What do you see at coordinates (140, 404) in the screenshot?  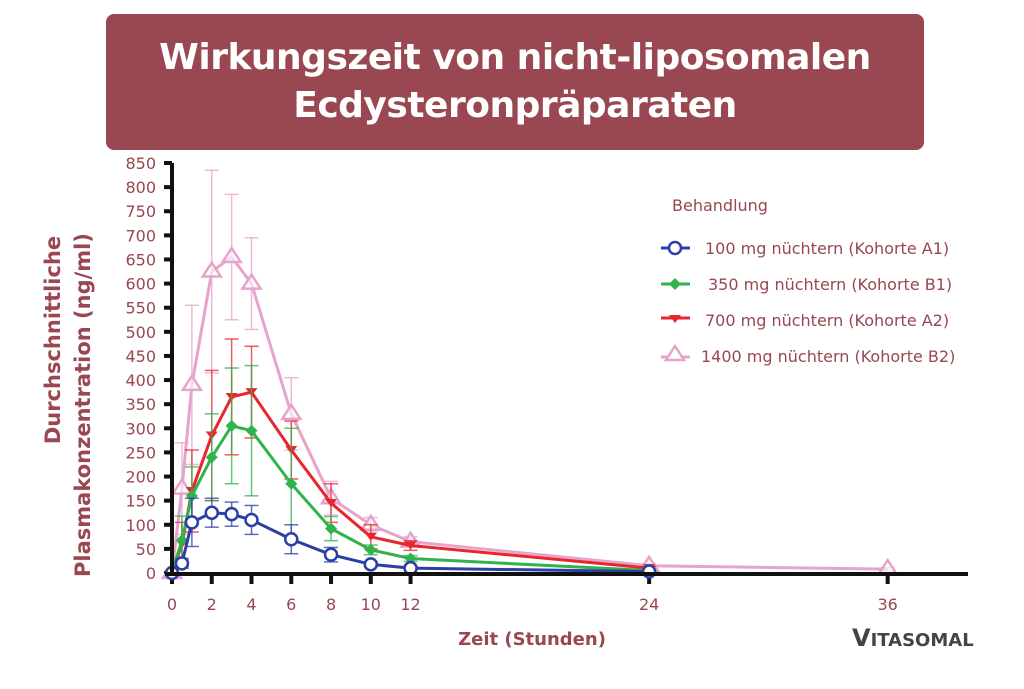 I see `y-tick-label: 350` at bounding box center [140, 404].